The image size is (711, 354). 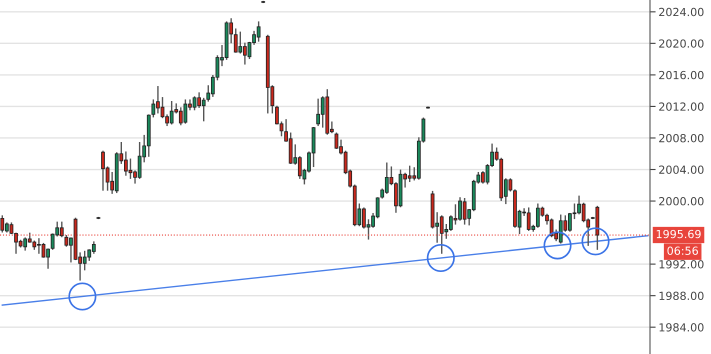 I want to click on y-tick-label: 2000.00, so click(x=681, y=201).